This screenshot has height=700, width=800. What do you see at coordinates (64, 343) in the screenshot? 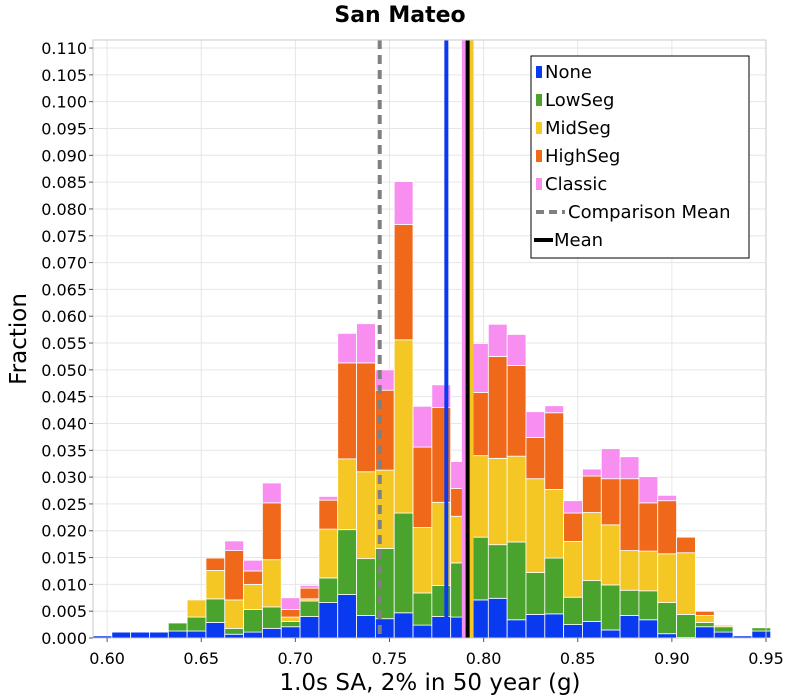
I see `y-tick-label: 0.055` at bounding box center [64, 343].